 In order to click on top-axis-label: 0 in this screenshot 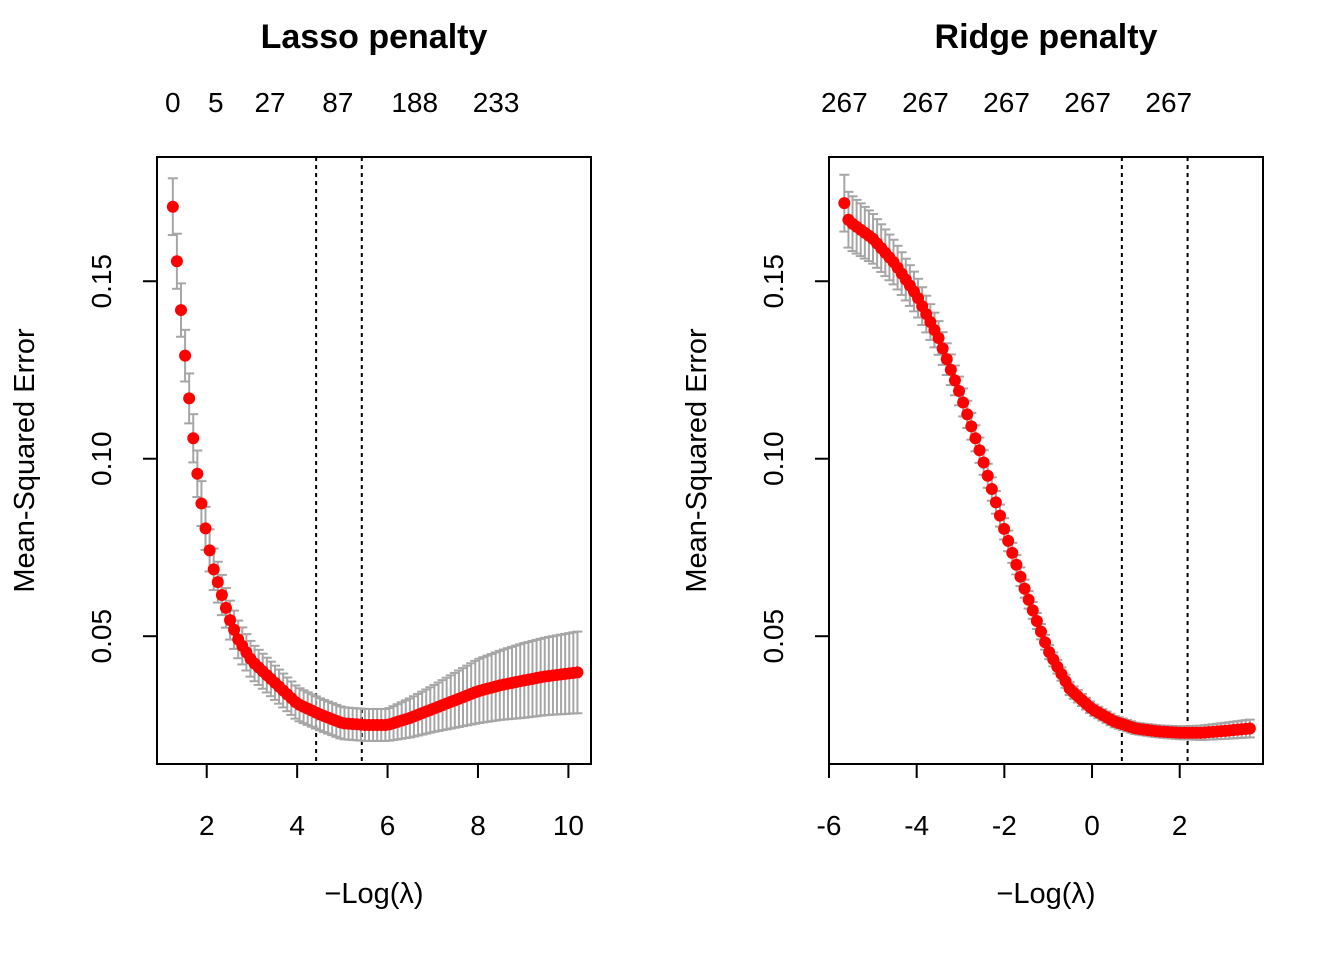, I will do `click(173, 102)`.